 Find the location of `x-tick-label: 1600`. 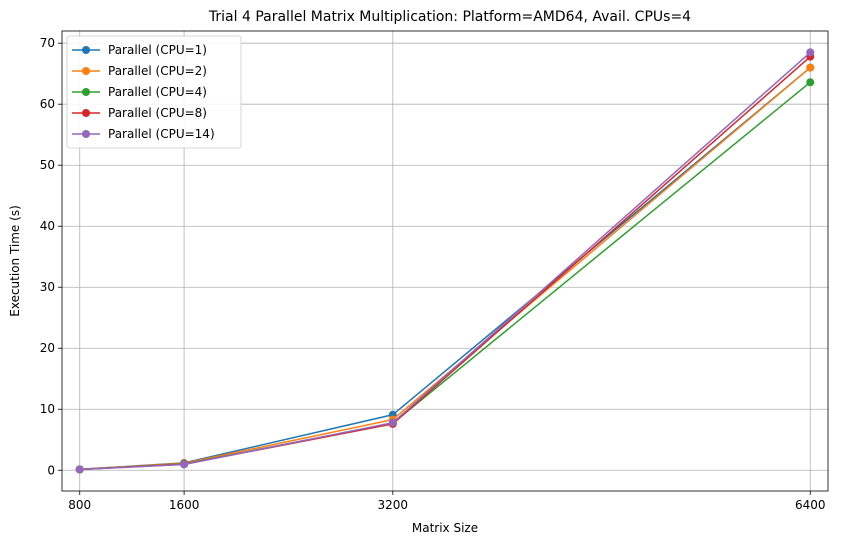

x-tick-label: 1600 is located at coordinates (184, 505).